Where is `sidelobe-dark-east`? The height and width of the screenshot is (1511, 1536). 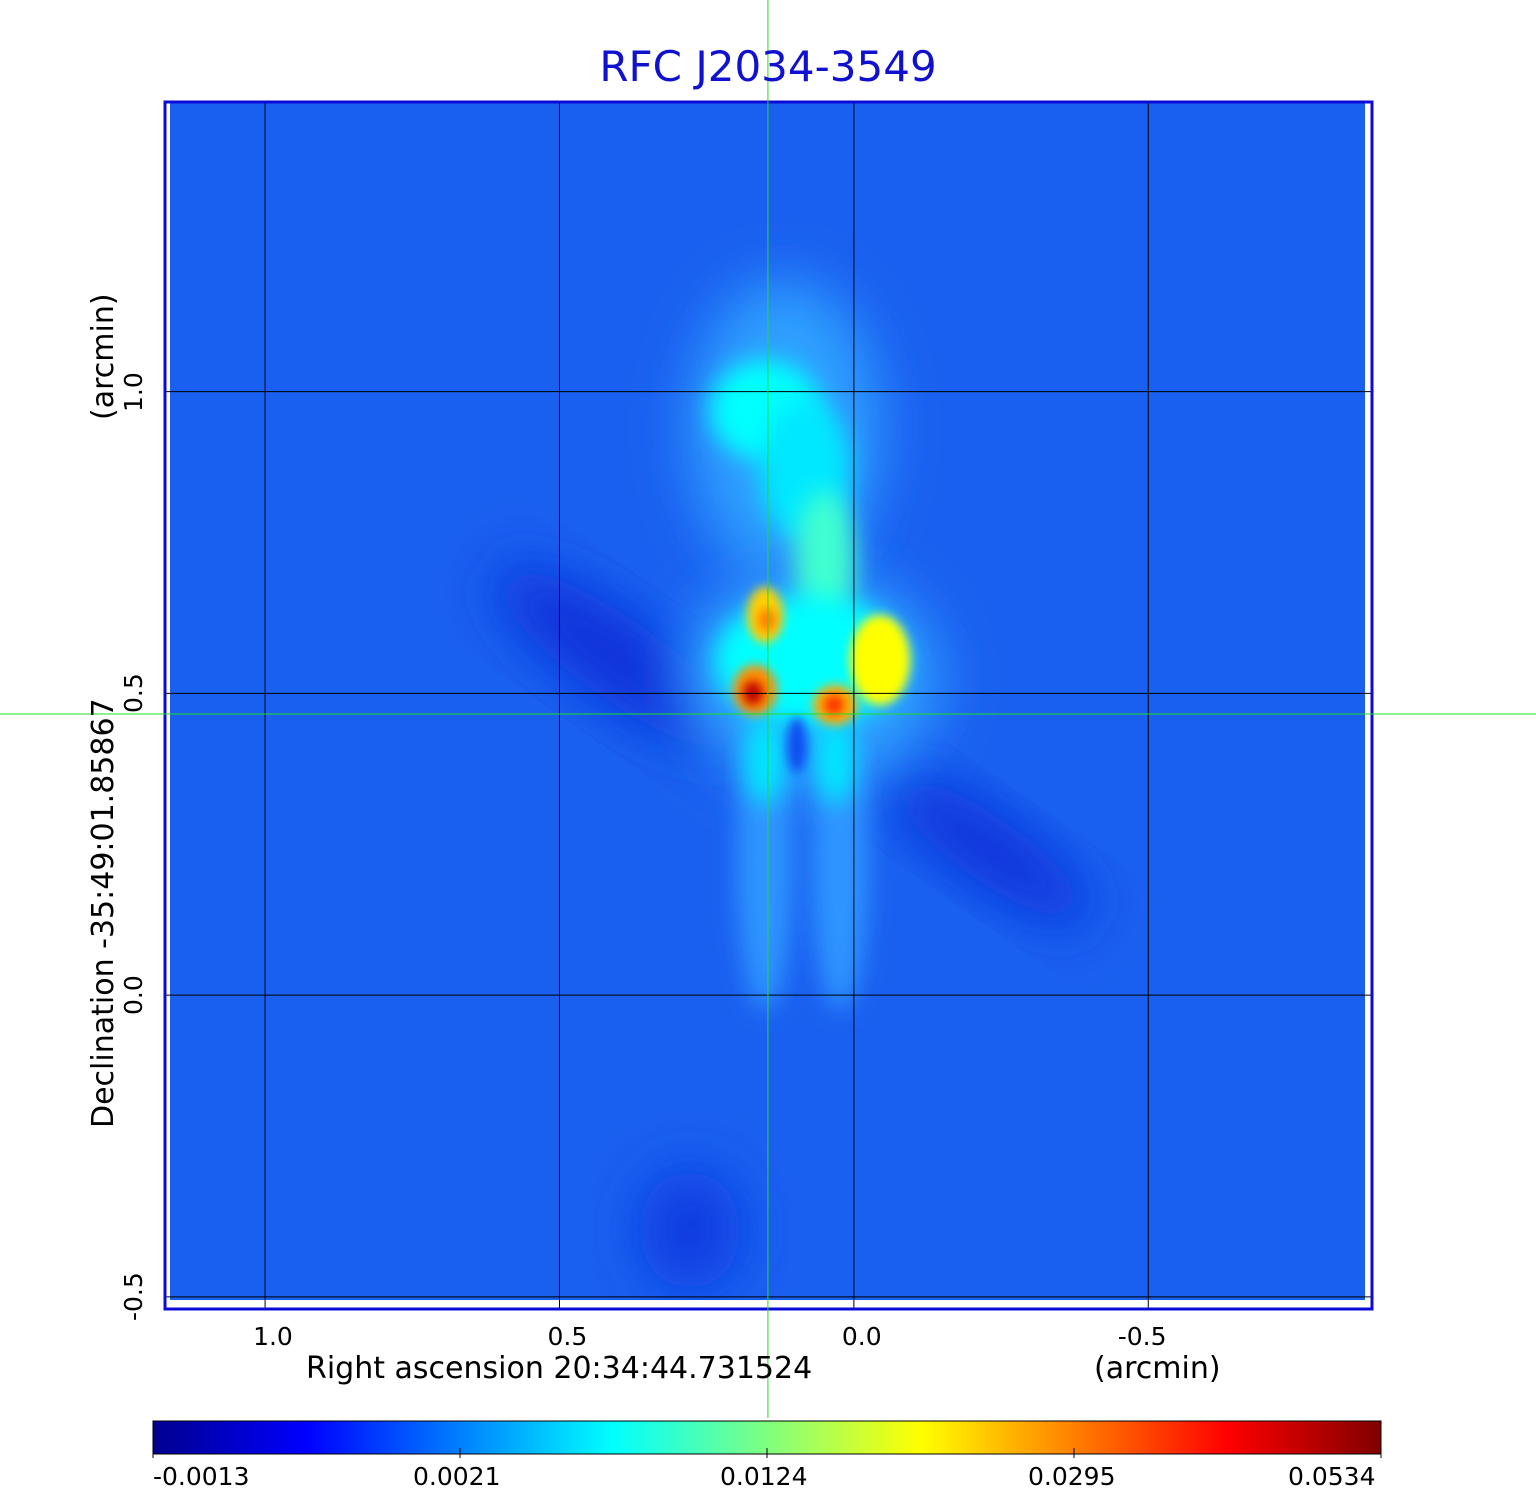
sidelobe-dark-east is located at coordinates (620, 660).